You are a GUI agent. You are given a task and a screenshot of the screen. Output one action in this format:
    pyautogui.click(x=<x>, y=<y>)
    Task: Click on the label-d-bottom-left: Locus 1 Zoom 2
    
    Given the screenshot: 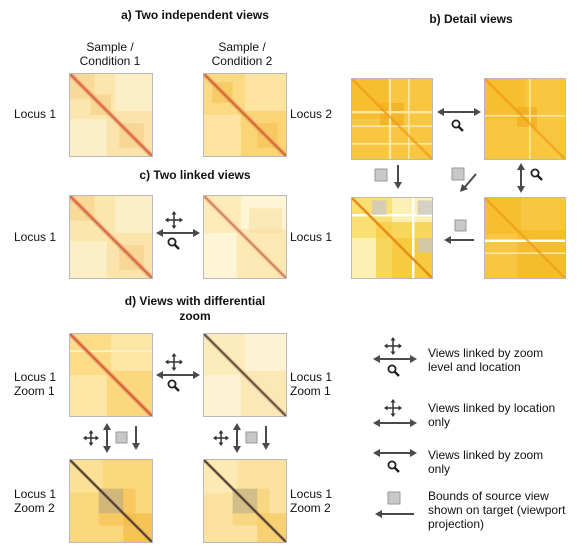 What is the action you would take?
    pyautogui.click(x=35, y=501)
    